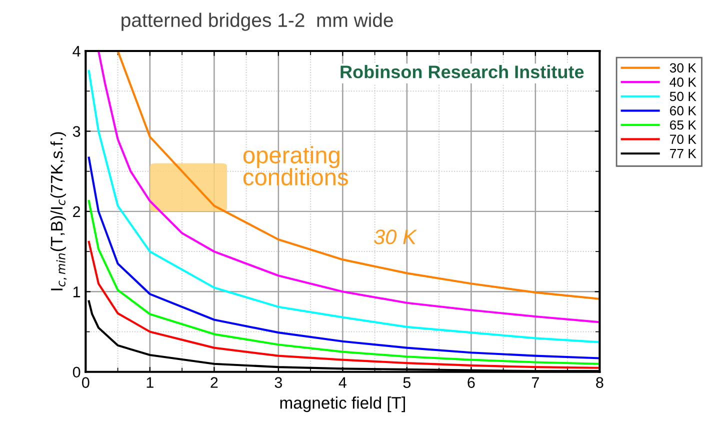  Describe the element at coordinates (214, 382) in the screenshot. I see `x-tick-label: 2` at that location.